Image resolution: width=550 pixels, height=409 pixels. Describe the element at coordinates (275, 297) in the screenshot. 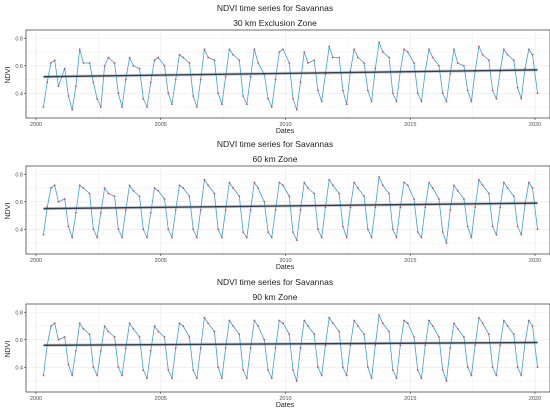

I see `chart-subtitle: 90 km Zone` at that location.